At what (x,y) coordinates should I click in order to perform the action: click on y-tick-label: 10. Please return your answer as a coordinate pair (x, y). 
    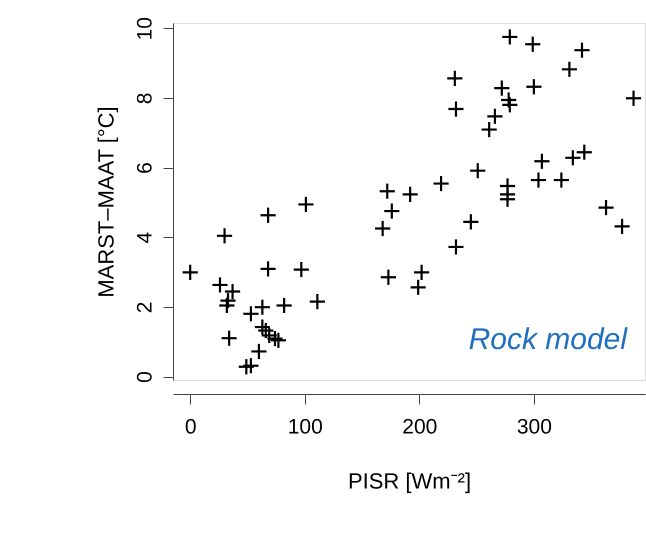
    Looking at the image, I should click on (145, 28).